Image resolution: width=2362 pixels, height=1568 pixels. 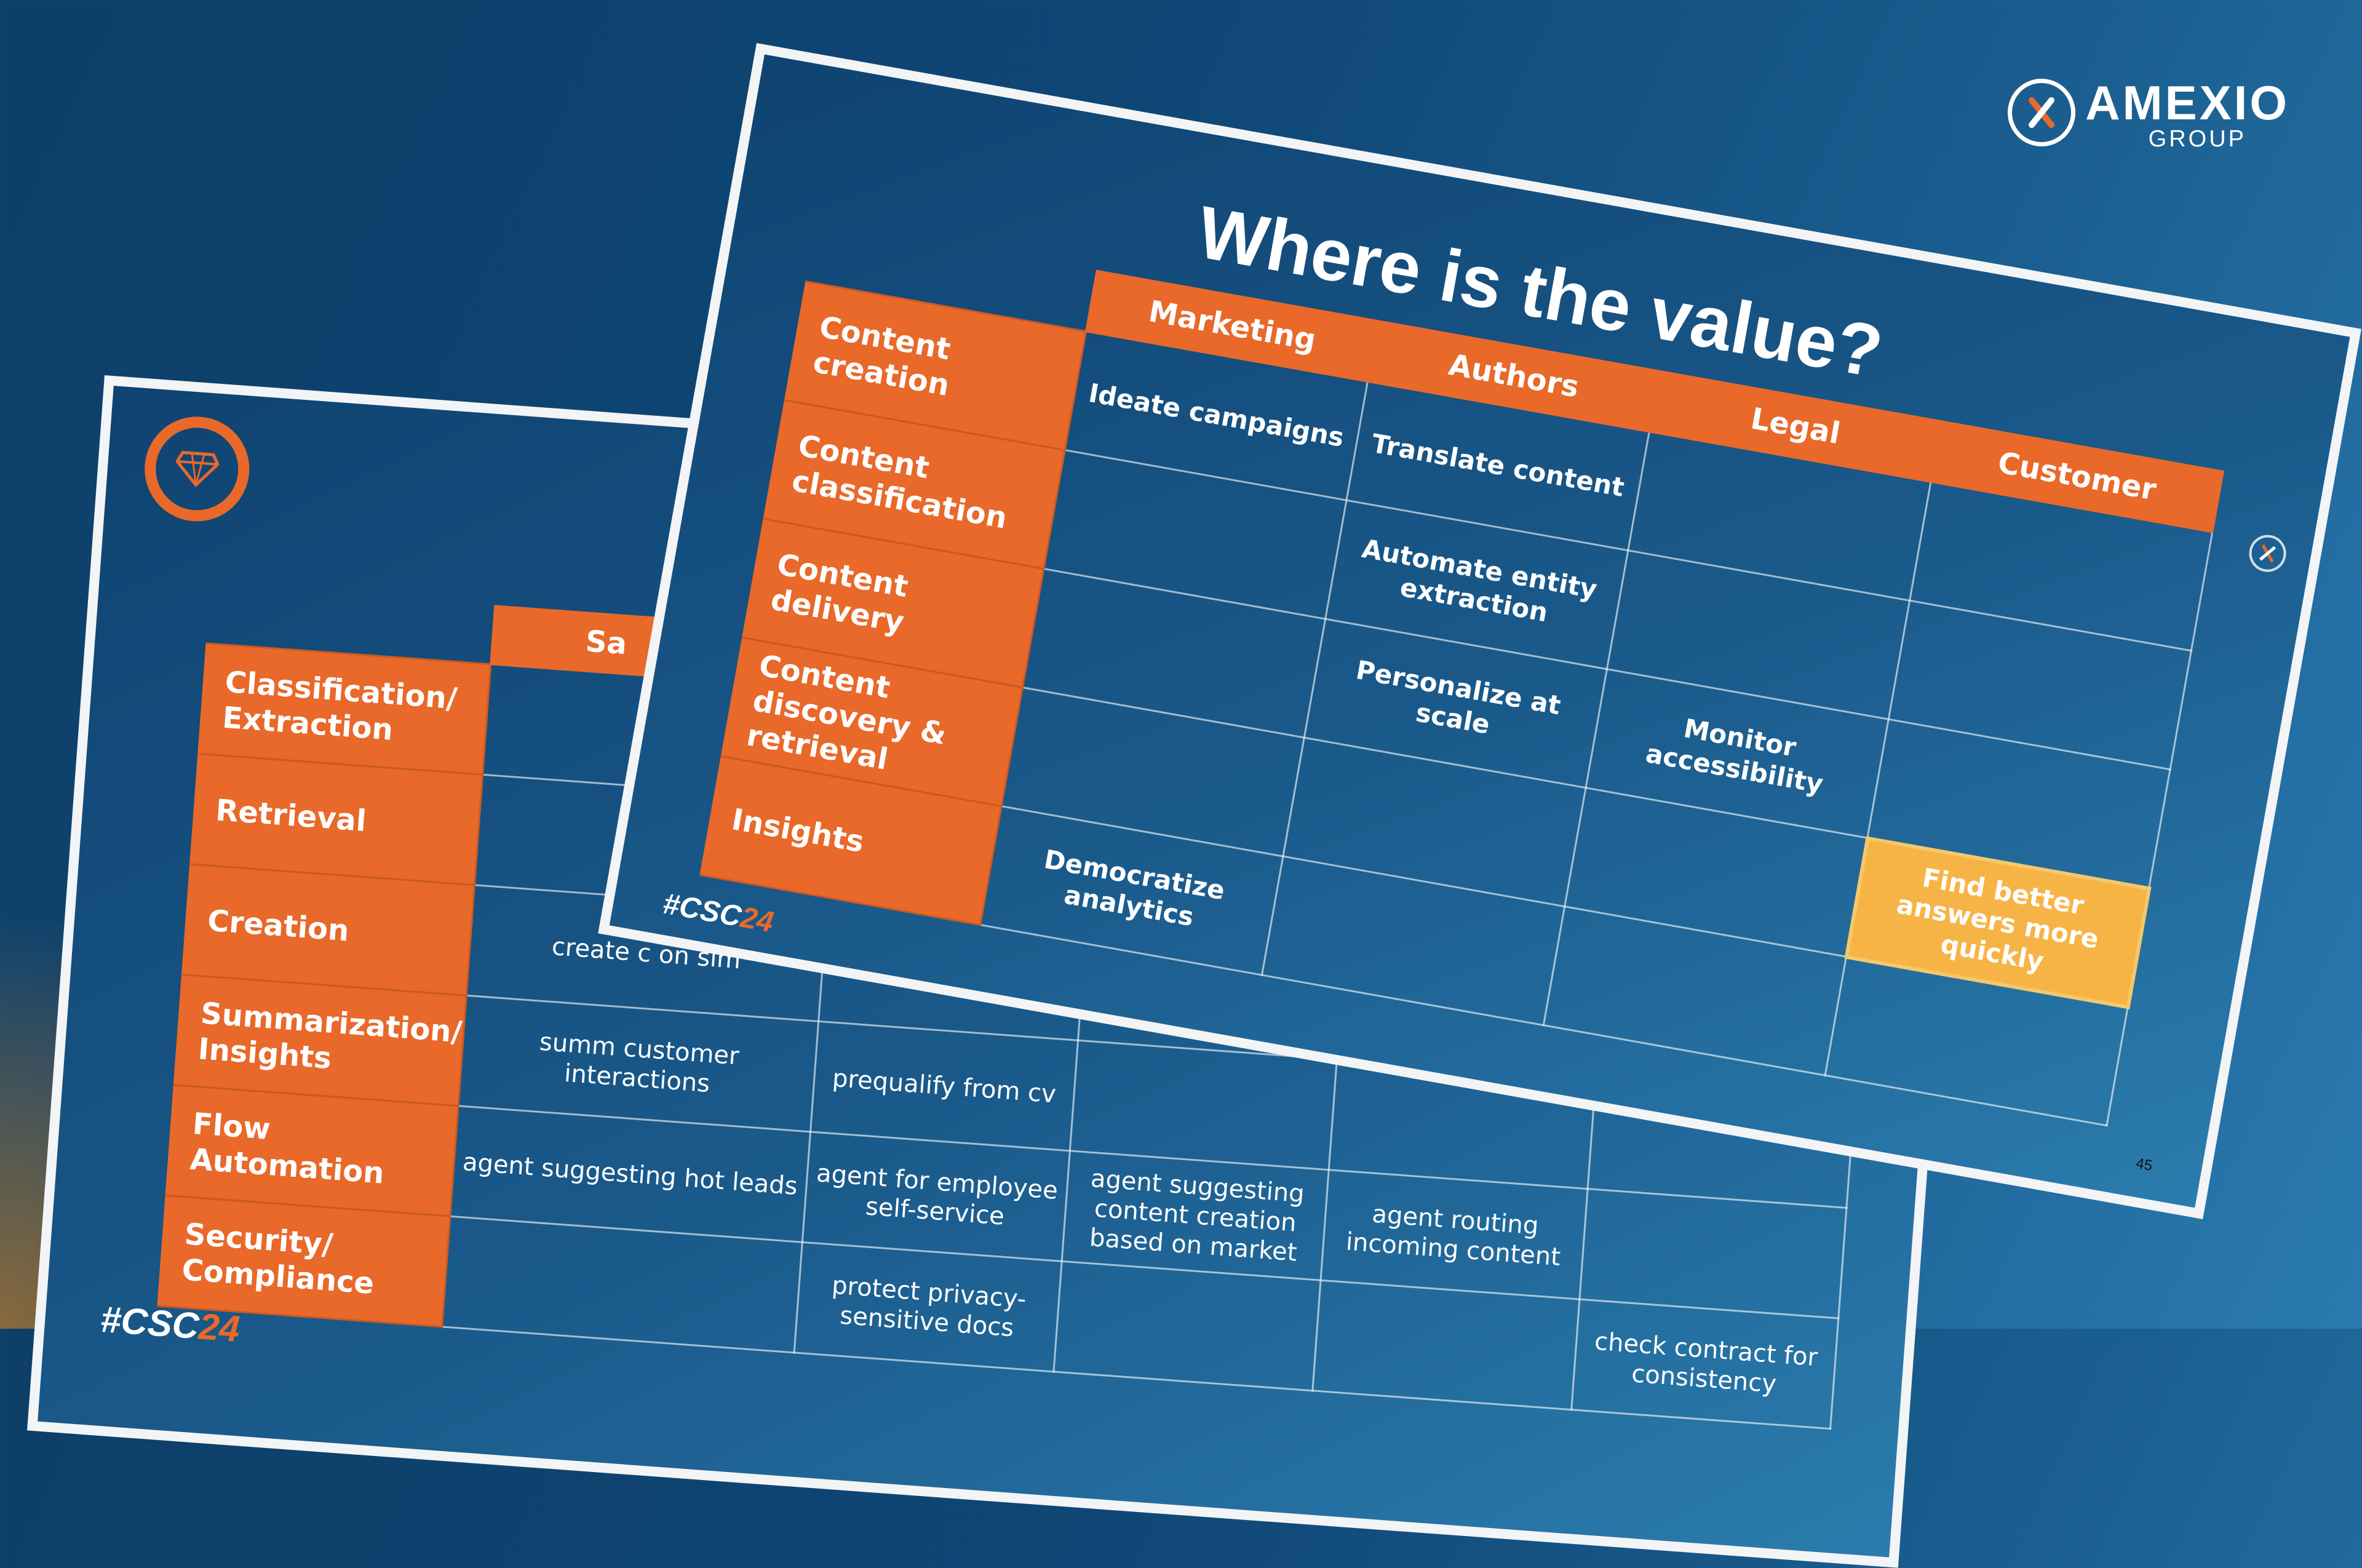 I want to click on amexio-x-icon, so click(x=2267, y=553).